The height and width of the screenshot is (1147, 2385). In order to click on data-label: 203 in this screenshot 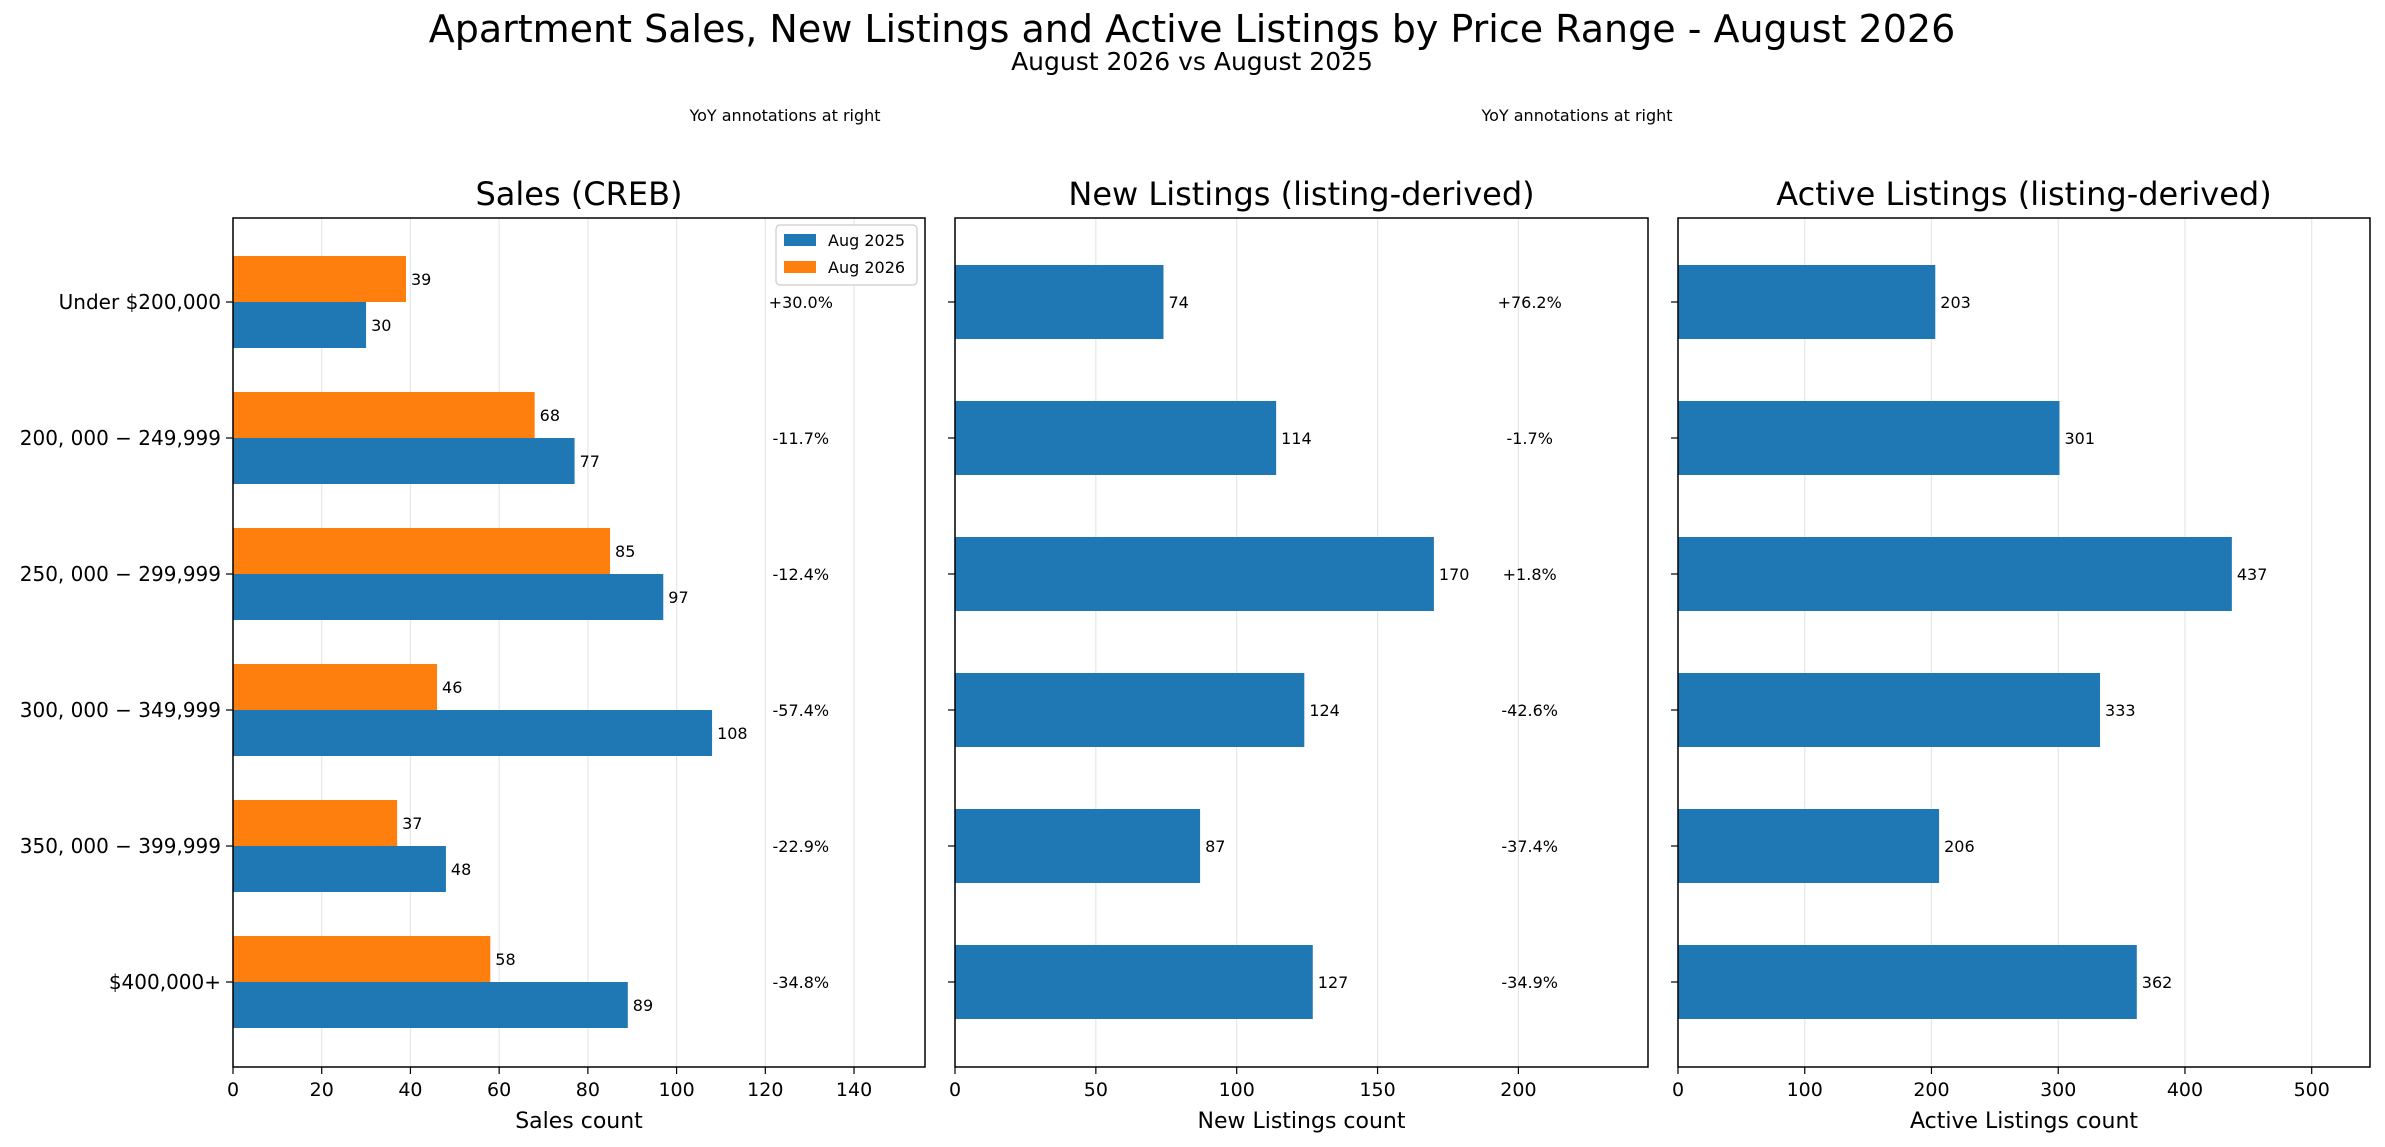, I will do `click(1955, 302)`.